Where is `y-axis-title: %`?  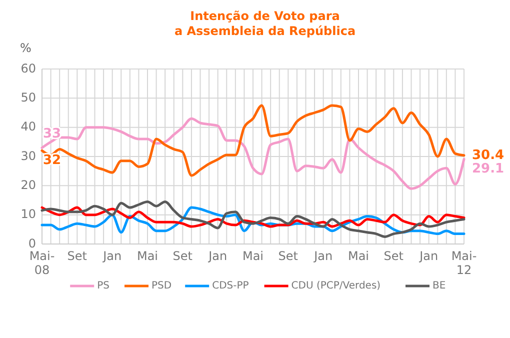
y-axis-title: % is located at coordinates (26, 48).